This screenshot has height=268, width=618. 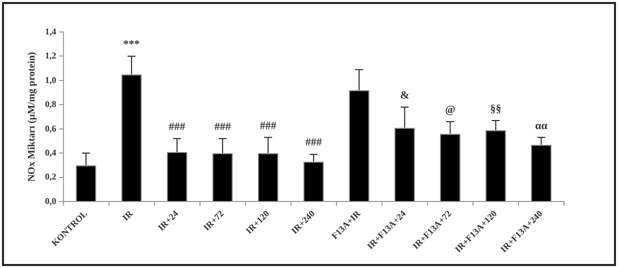 I want to click on annotation: §§, so click(x=496, y=108).